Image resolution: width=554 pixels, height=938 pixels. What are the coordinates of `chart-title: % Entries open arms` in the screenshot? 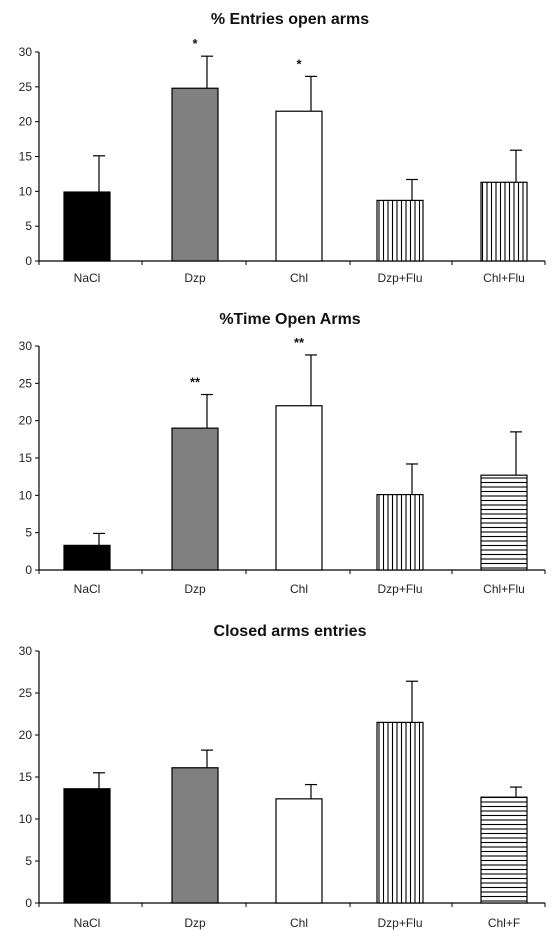 It's located at (290, 19).